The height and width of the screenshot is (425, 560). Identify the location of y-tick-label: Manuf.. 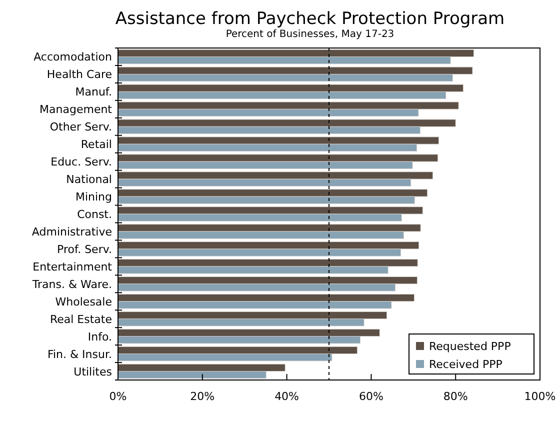
(93, 92).